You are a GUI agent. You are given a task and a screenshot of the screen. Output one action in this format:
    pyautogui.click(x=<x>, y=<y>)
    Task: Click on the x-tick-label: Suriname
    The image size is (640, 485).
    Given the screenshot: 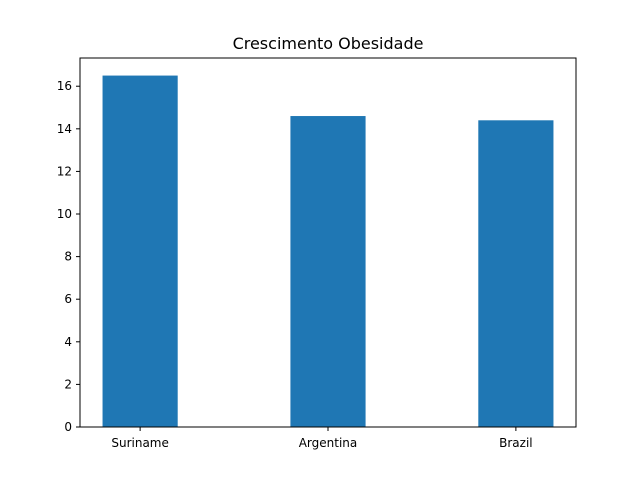 What is the action you would take?
    pyautogui.click(x=140, y=443)
    